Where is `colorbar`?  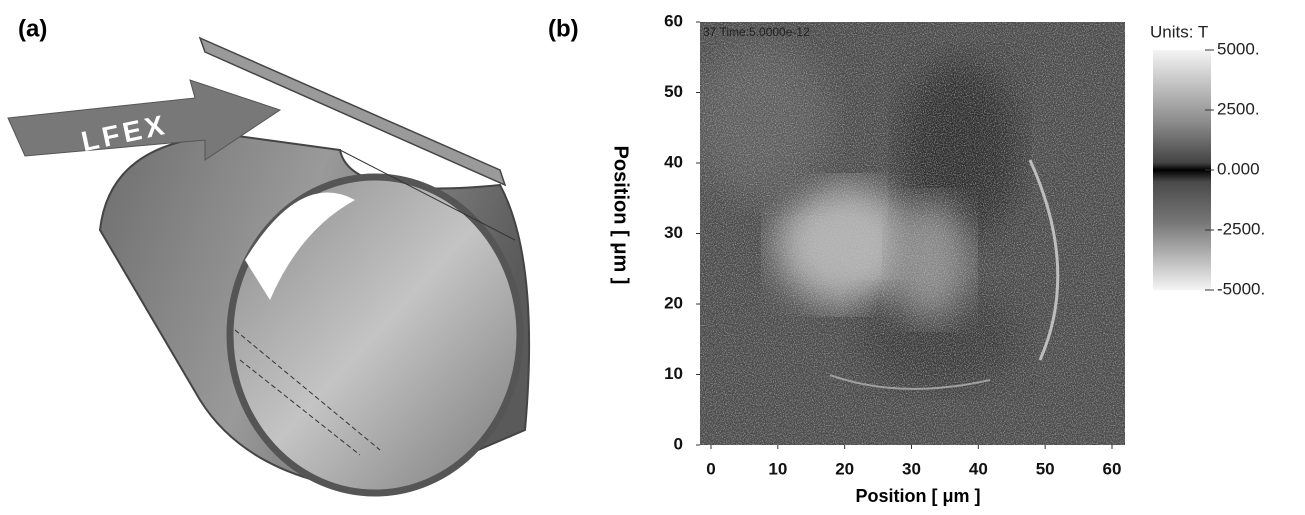 colorbar is located at coordinates (1182, 170).